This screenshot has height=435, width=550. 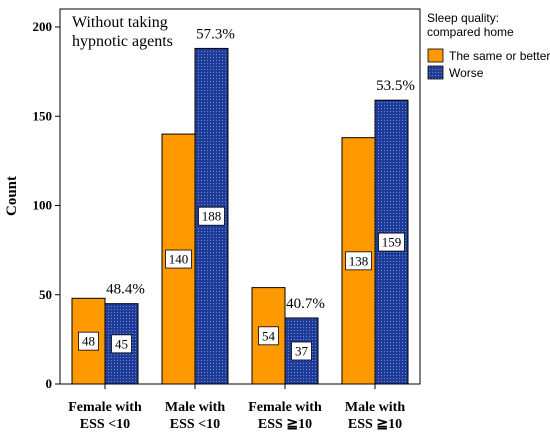 What do you see at coordinates (12, 196) in the screenshot?
I see `y-axis-title: Count` at bounding box center [12, 196].